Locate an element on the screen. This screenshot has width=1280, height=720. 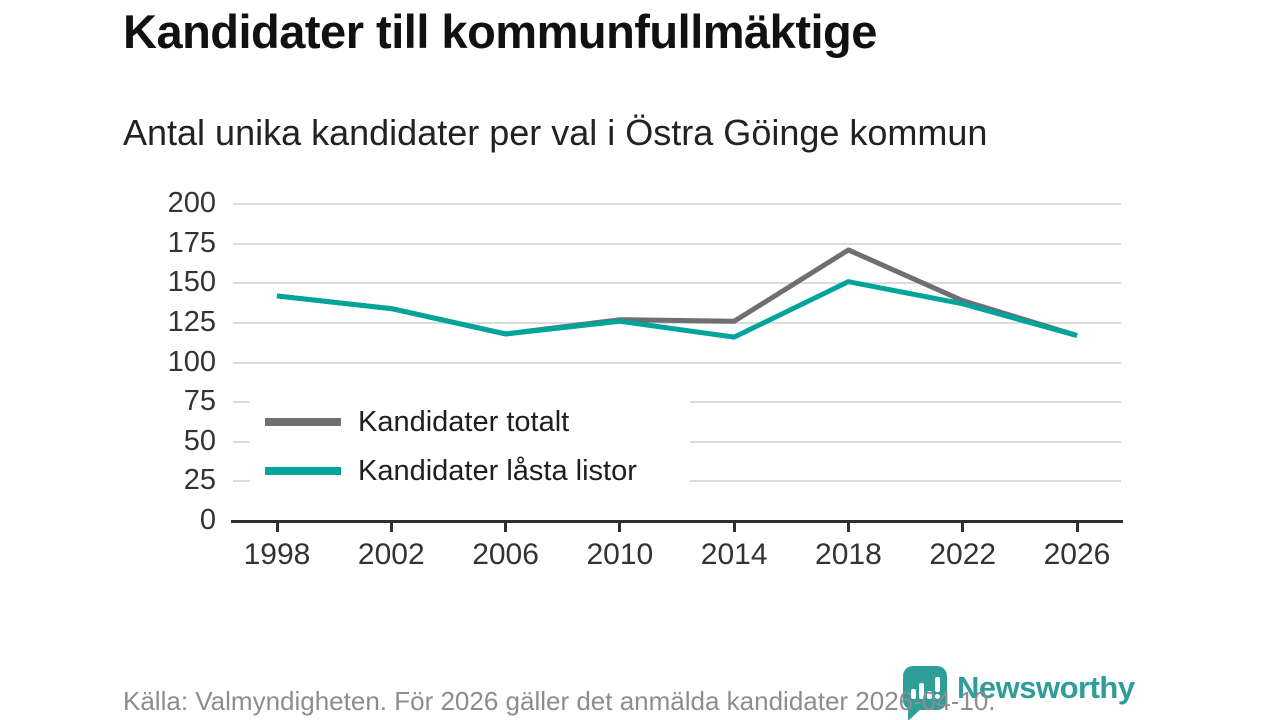
y-tick-label: 150 is located at coordinates (191, 282).